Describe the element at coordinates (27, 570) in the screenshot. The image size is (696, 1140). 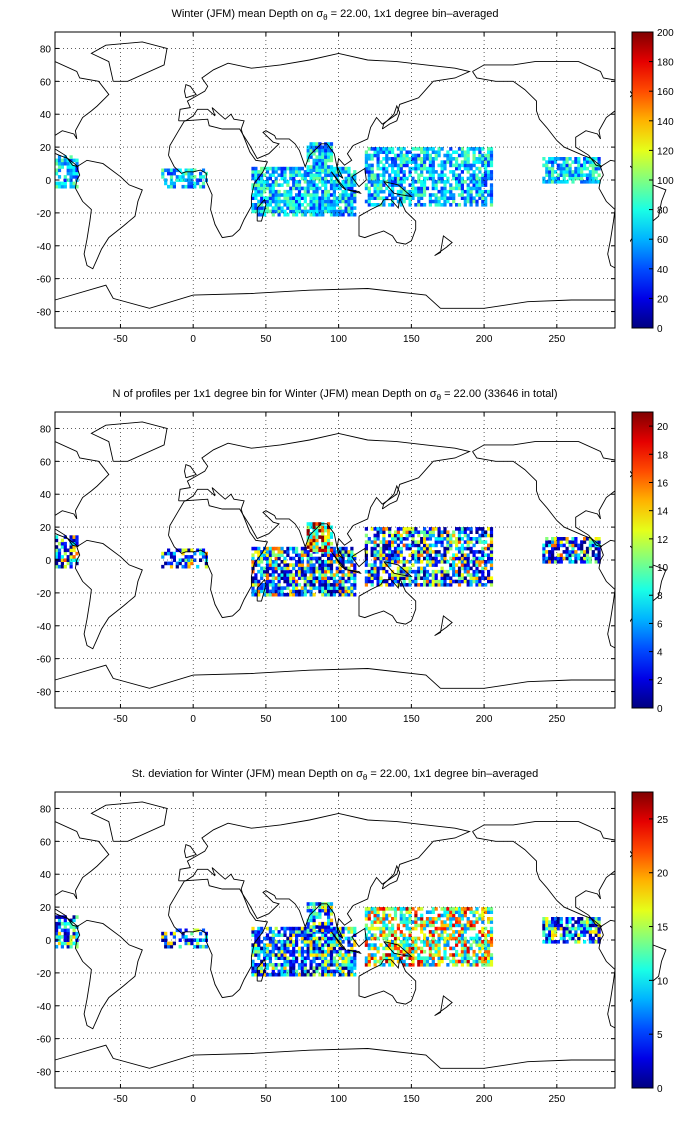
I see `mask` at that location.